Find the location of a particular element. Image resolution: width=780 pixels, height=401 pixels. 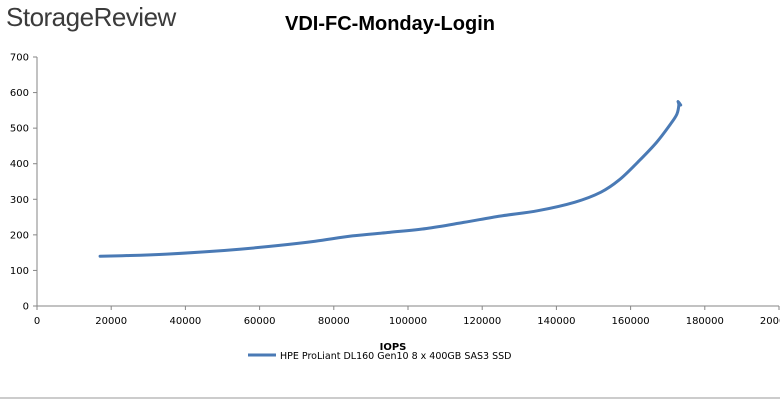

x-tick-label: 0 is located at coordinates (37, 321).